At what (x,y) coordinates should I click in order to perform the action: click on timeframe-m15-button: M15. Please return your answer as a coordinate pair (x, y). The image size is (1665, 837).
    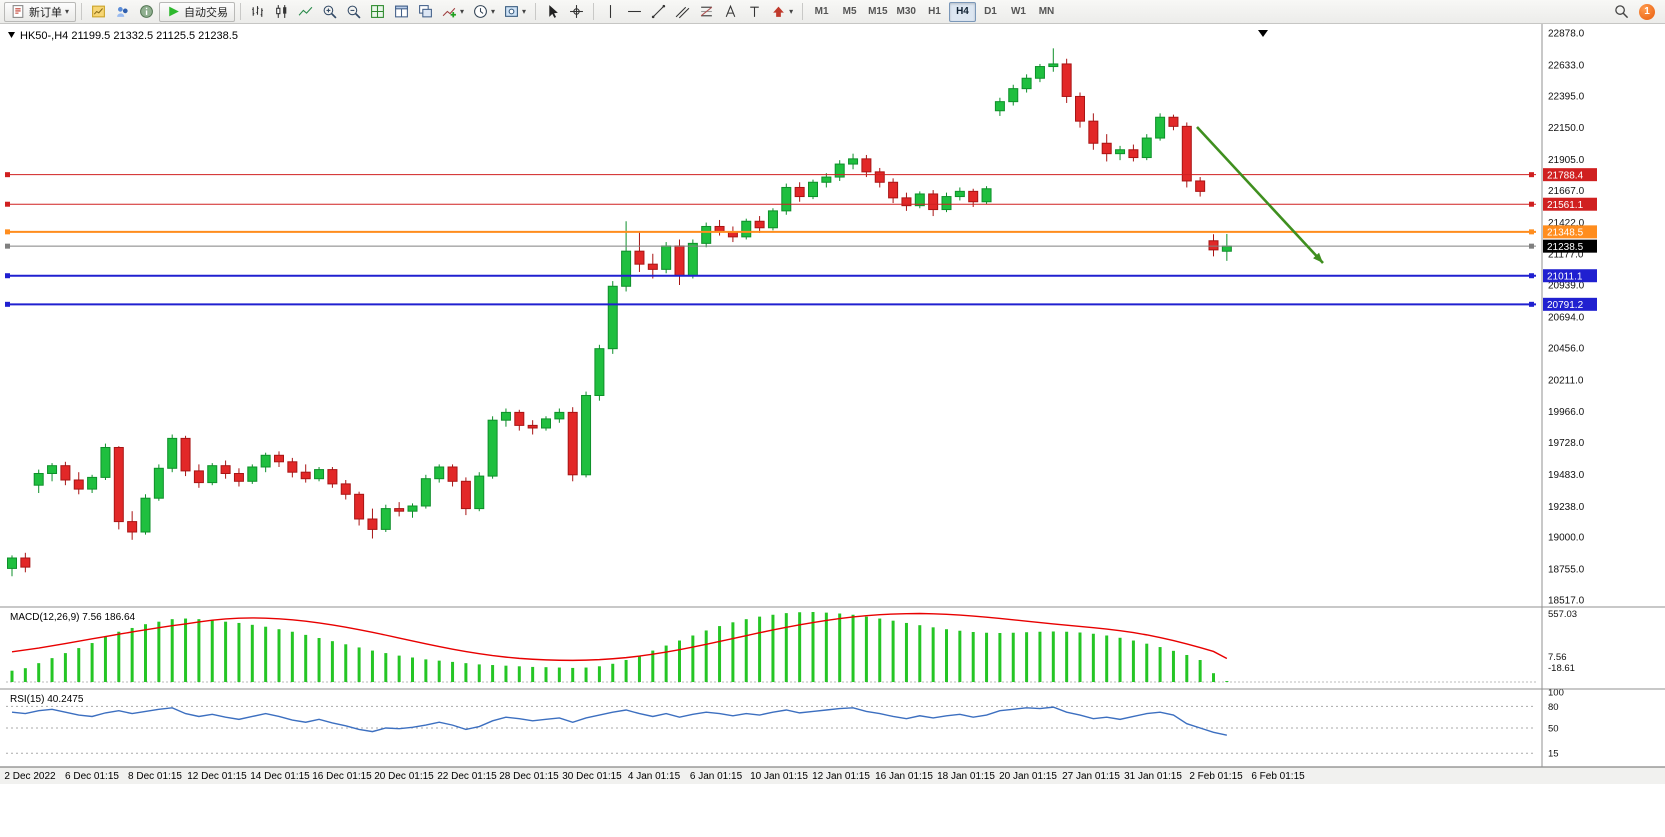
    Looking at the image, I should click on (877, 12).